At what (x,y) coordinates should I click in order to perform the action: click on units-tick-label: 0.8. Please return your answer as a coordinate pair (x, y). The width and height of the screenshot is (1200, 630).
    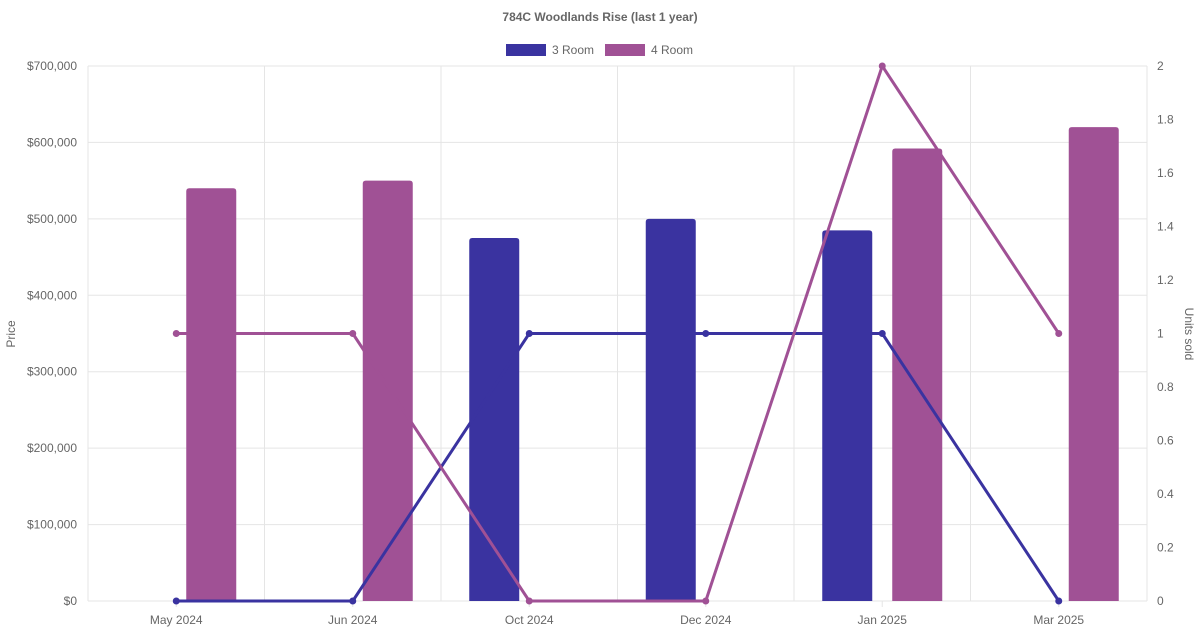
    Looking at the image, I should click on (1165, 387).